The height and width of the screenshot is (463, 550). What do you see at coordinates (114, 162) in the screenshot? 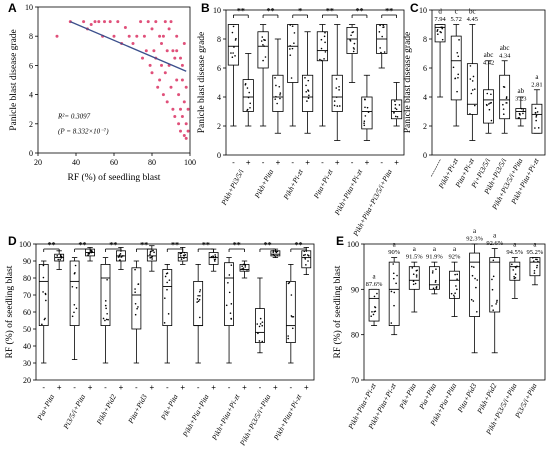
I see `x-tick-label: 60` at bounding box center [114, 162].